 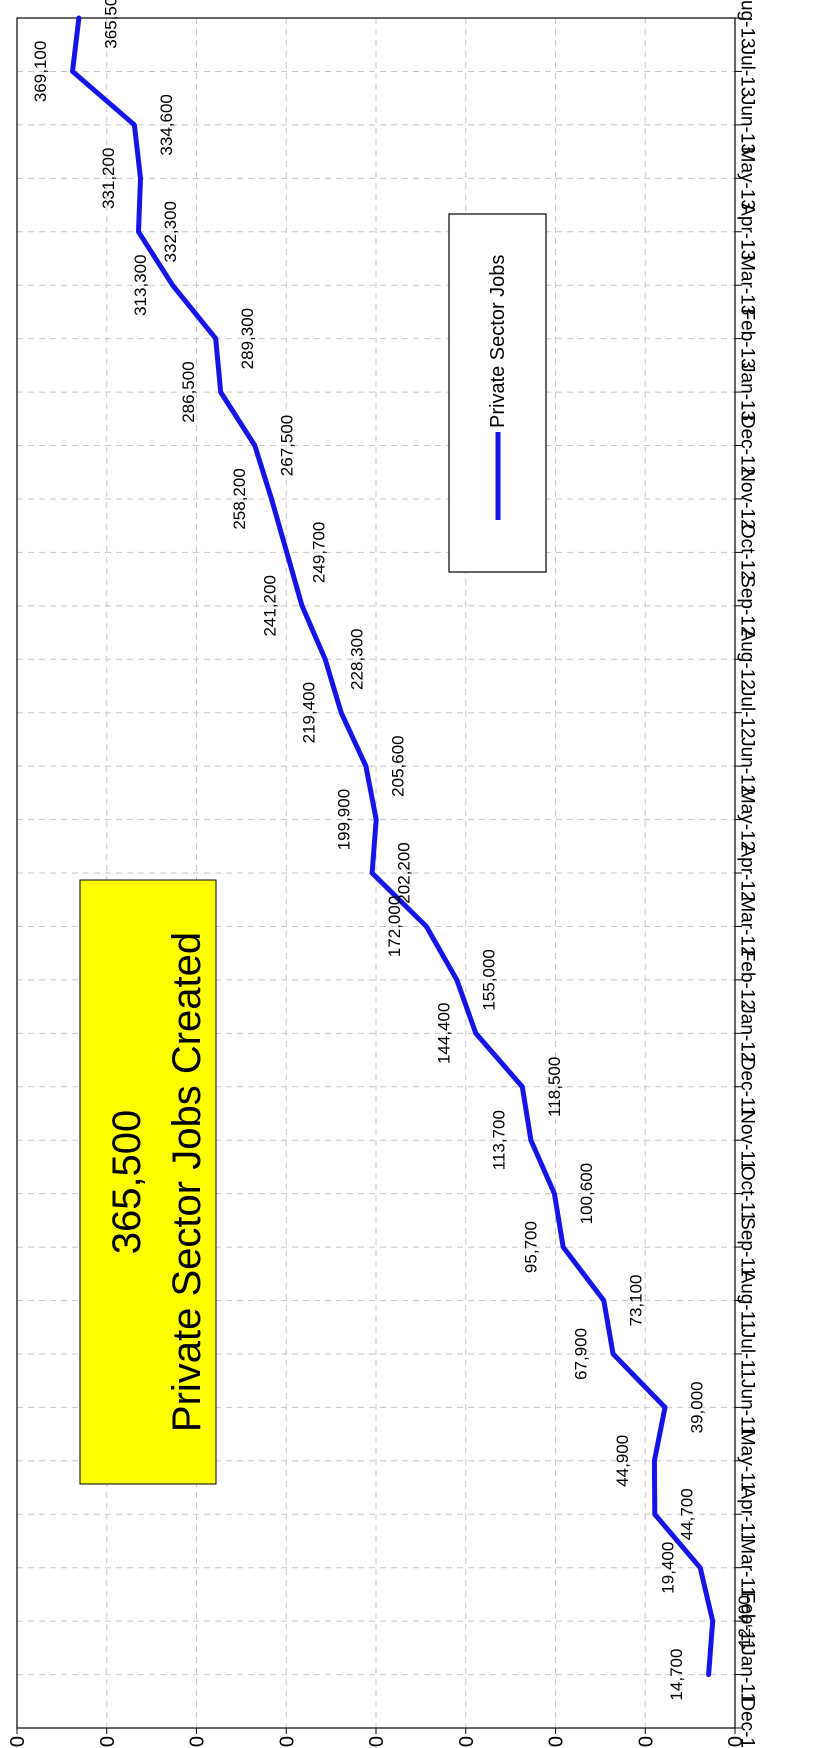 What do you see at coordinates (404, 872) in the screenshot?
I see `data-label: 202,200` at bounding box center [404, 872].